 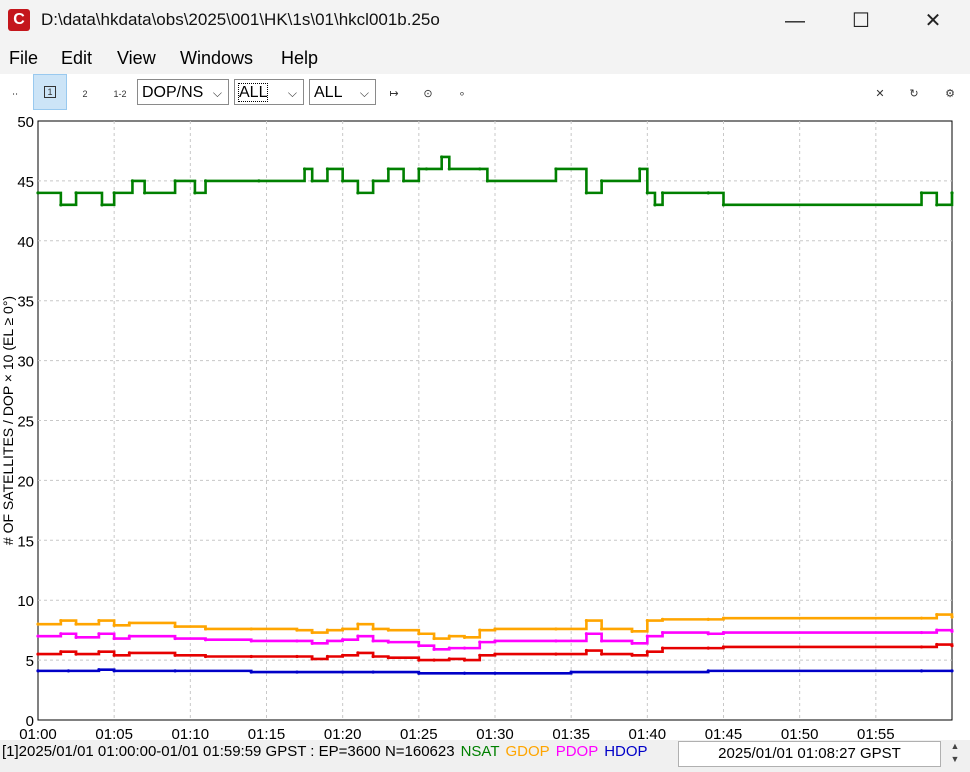 What do you see at coordinates (30, 661) in the screenshot?
I see `y-tick-label: 5` at bounding box center [30, 661].